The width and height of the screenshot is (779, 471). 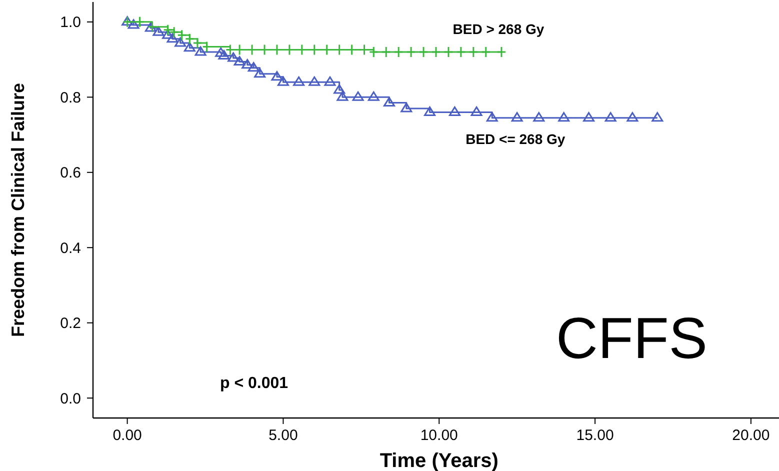 I want to click on x-tick-label: 15.00, so click(x=595, y=435).